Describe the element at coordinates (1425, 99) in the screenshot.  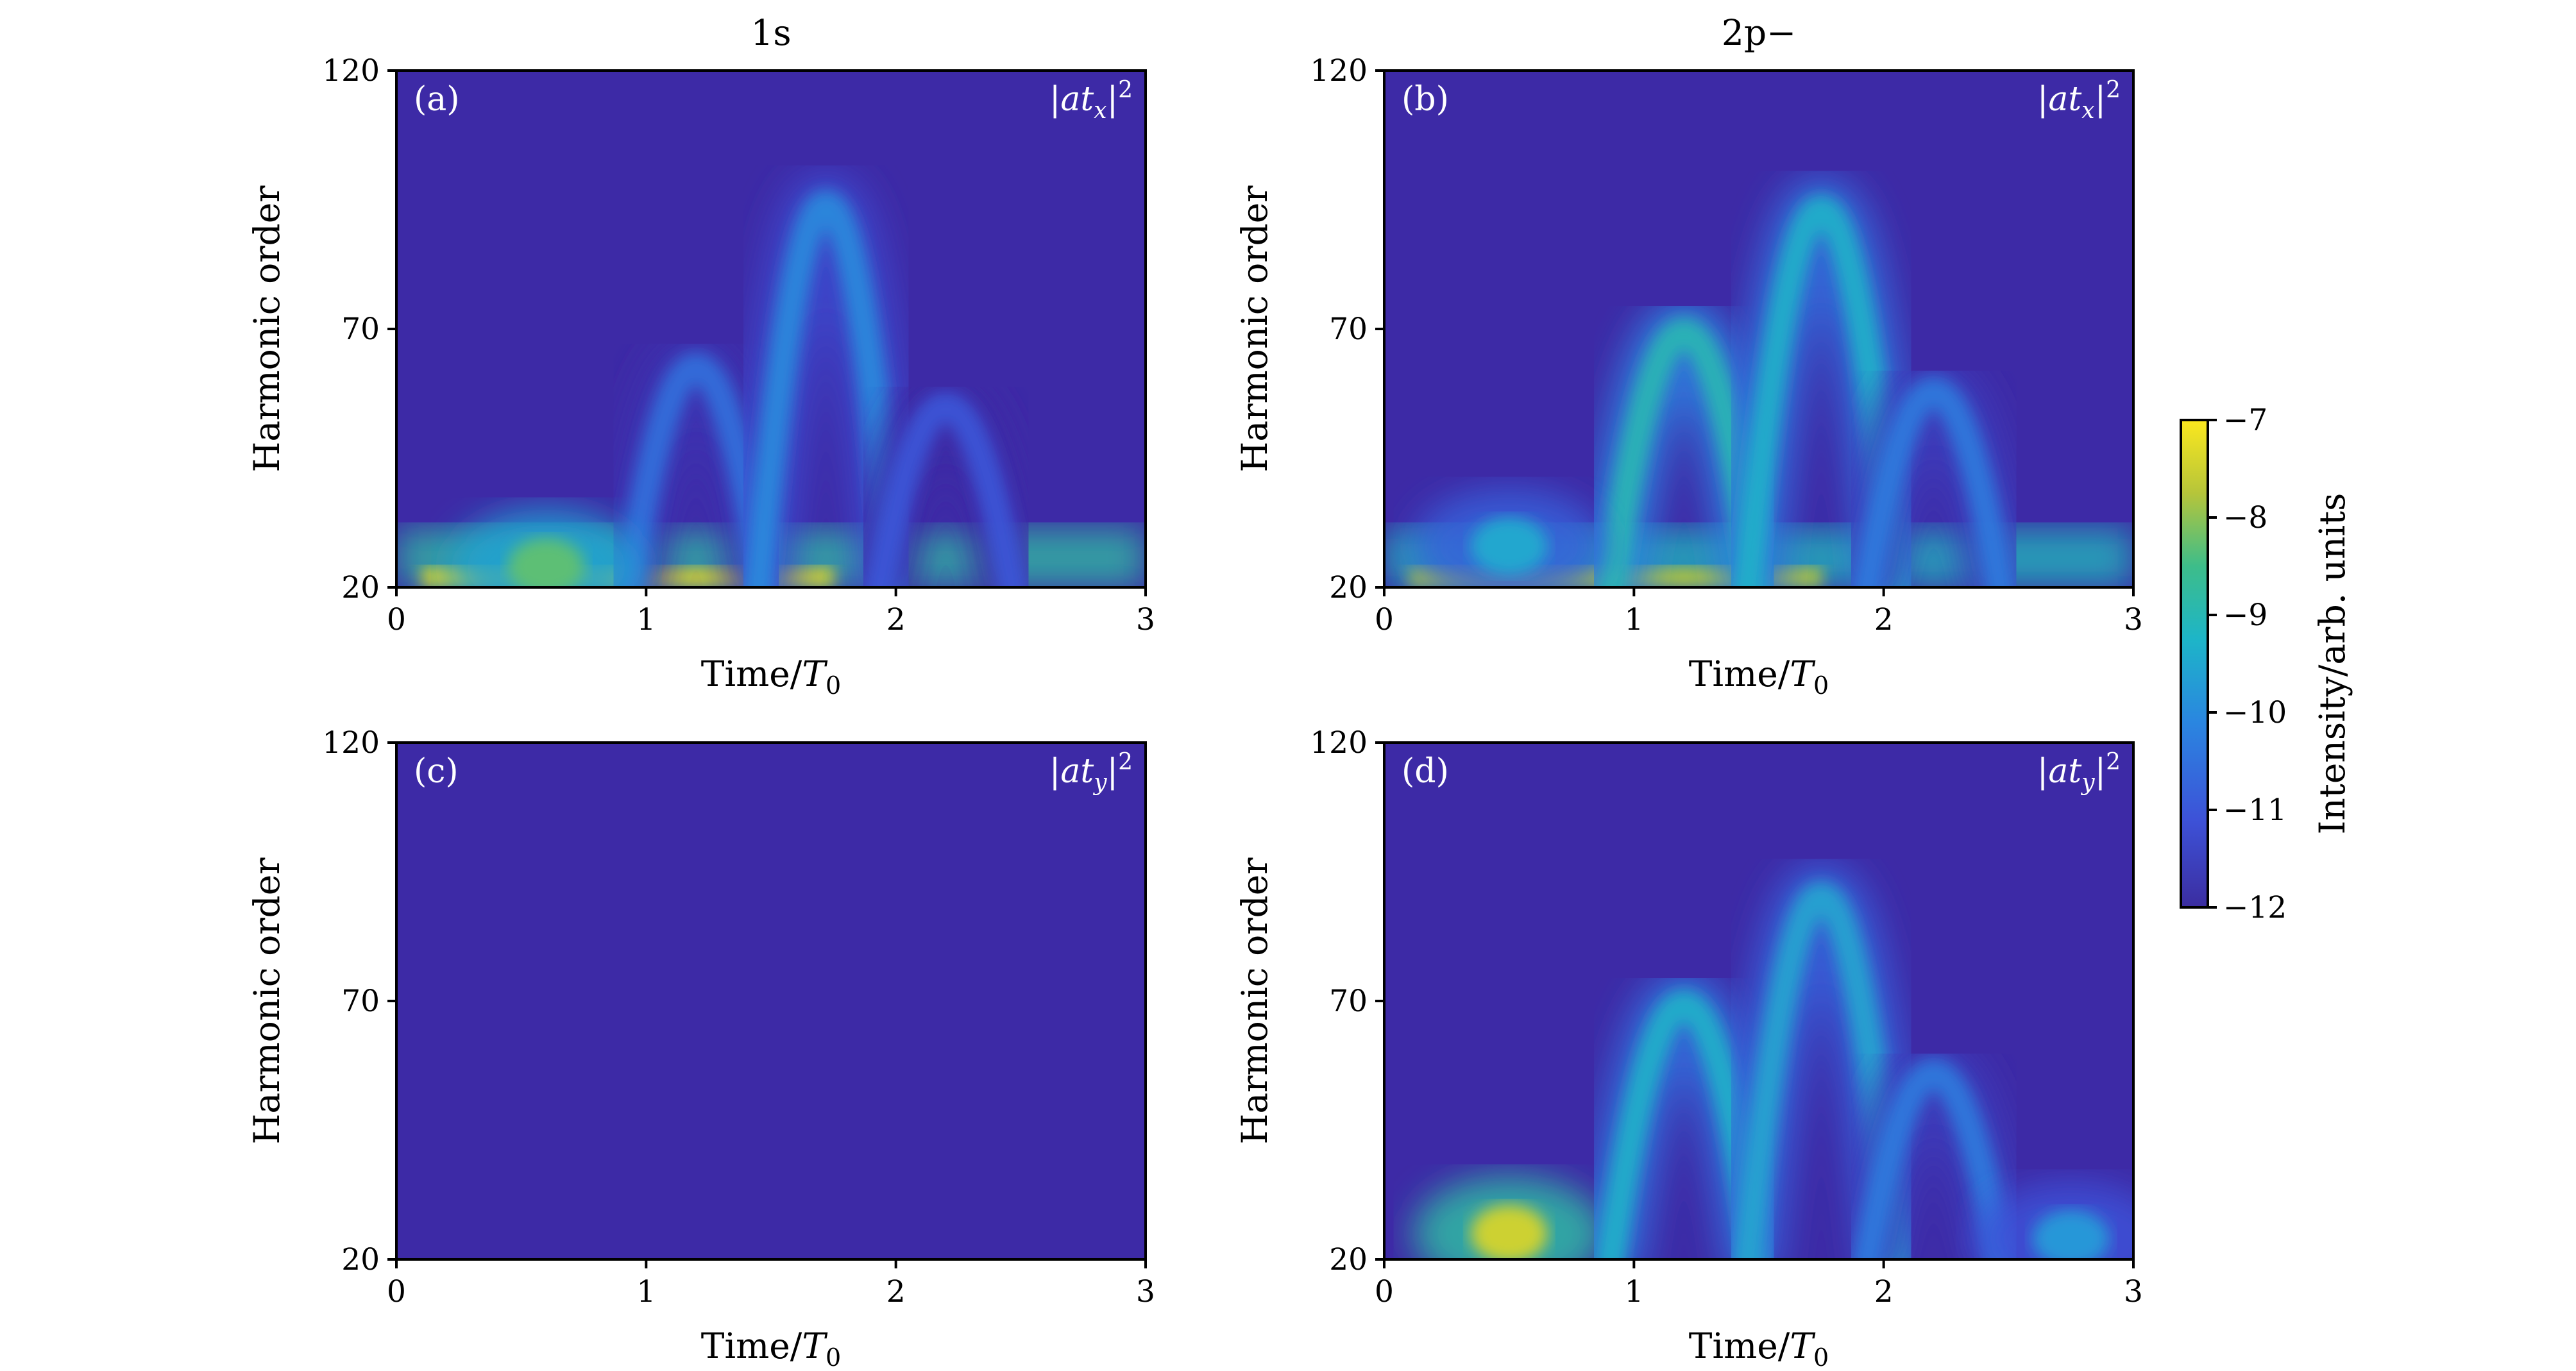
I see `panel-b-letter: (b)` at that location.